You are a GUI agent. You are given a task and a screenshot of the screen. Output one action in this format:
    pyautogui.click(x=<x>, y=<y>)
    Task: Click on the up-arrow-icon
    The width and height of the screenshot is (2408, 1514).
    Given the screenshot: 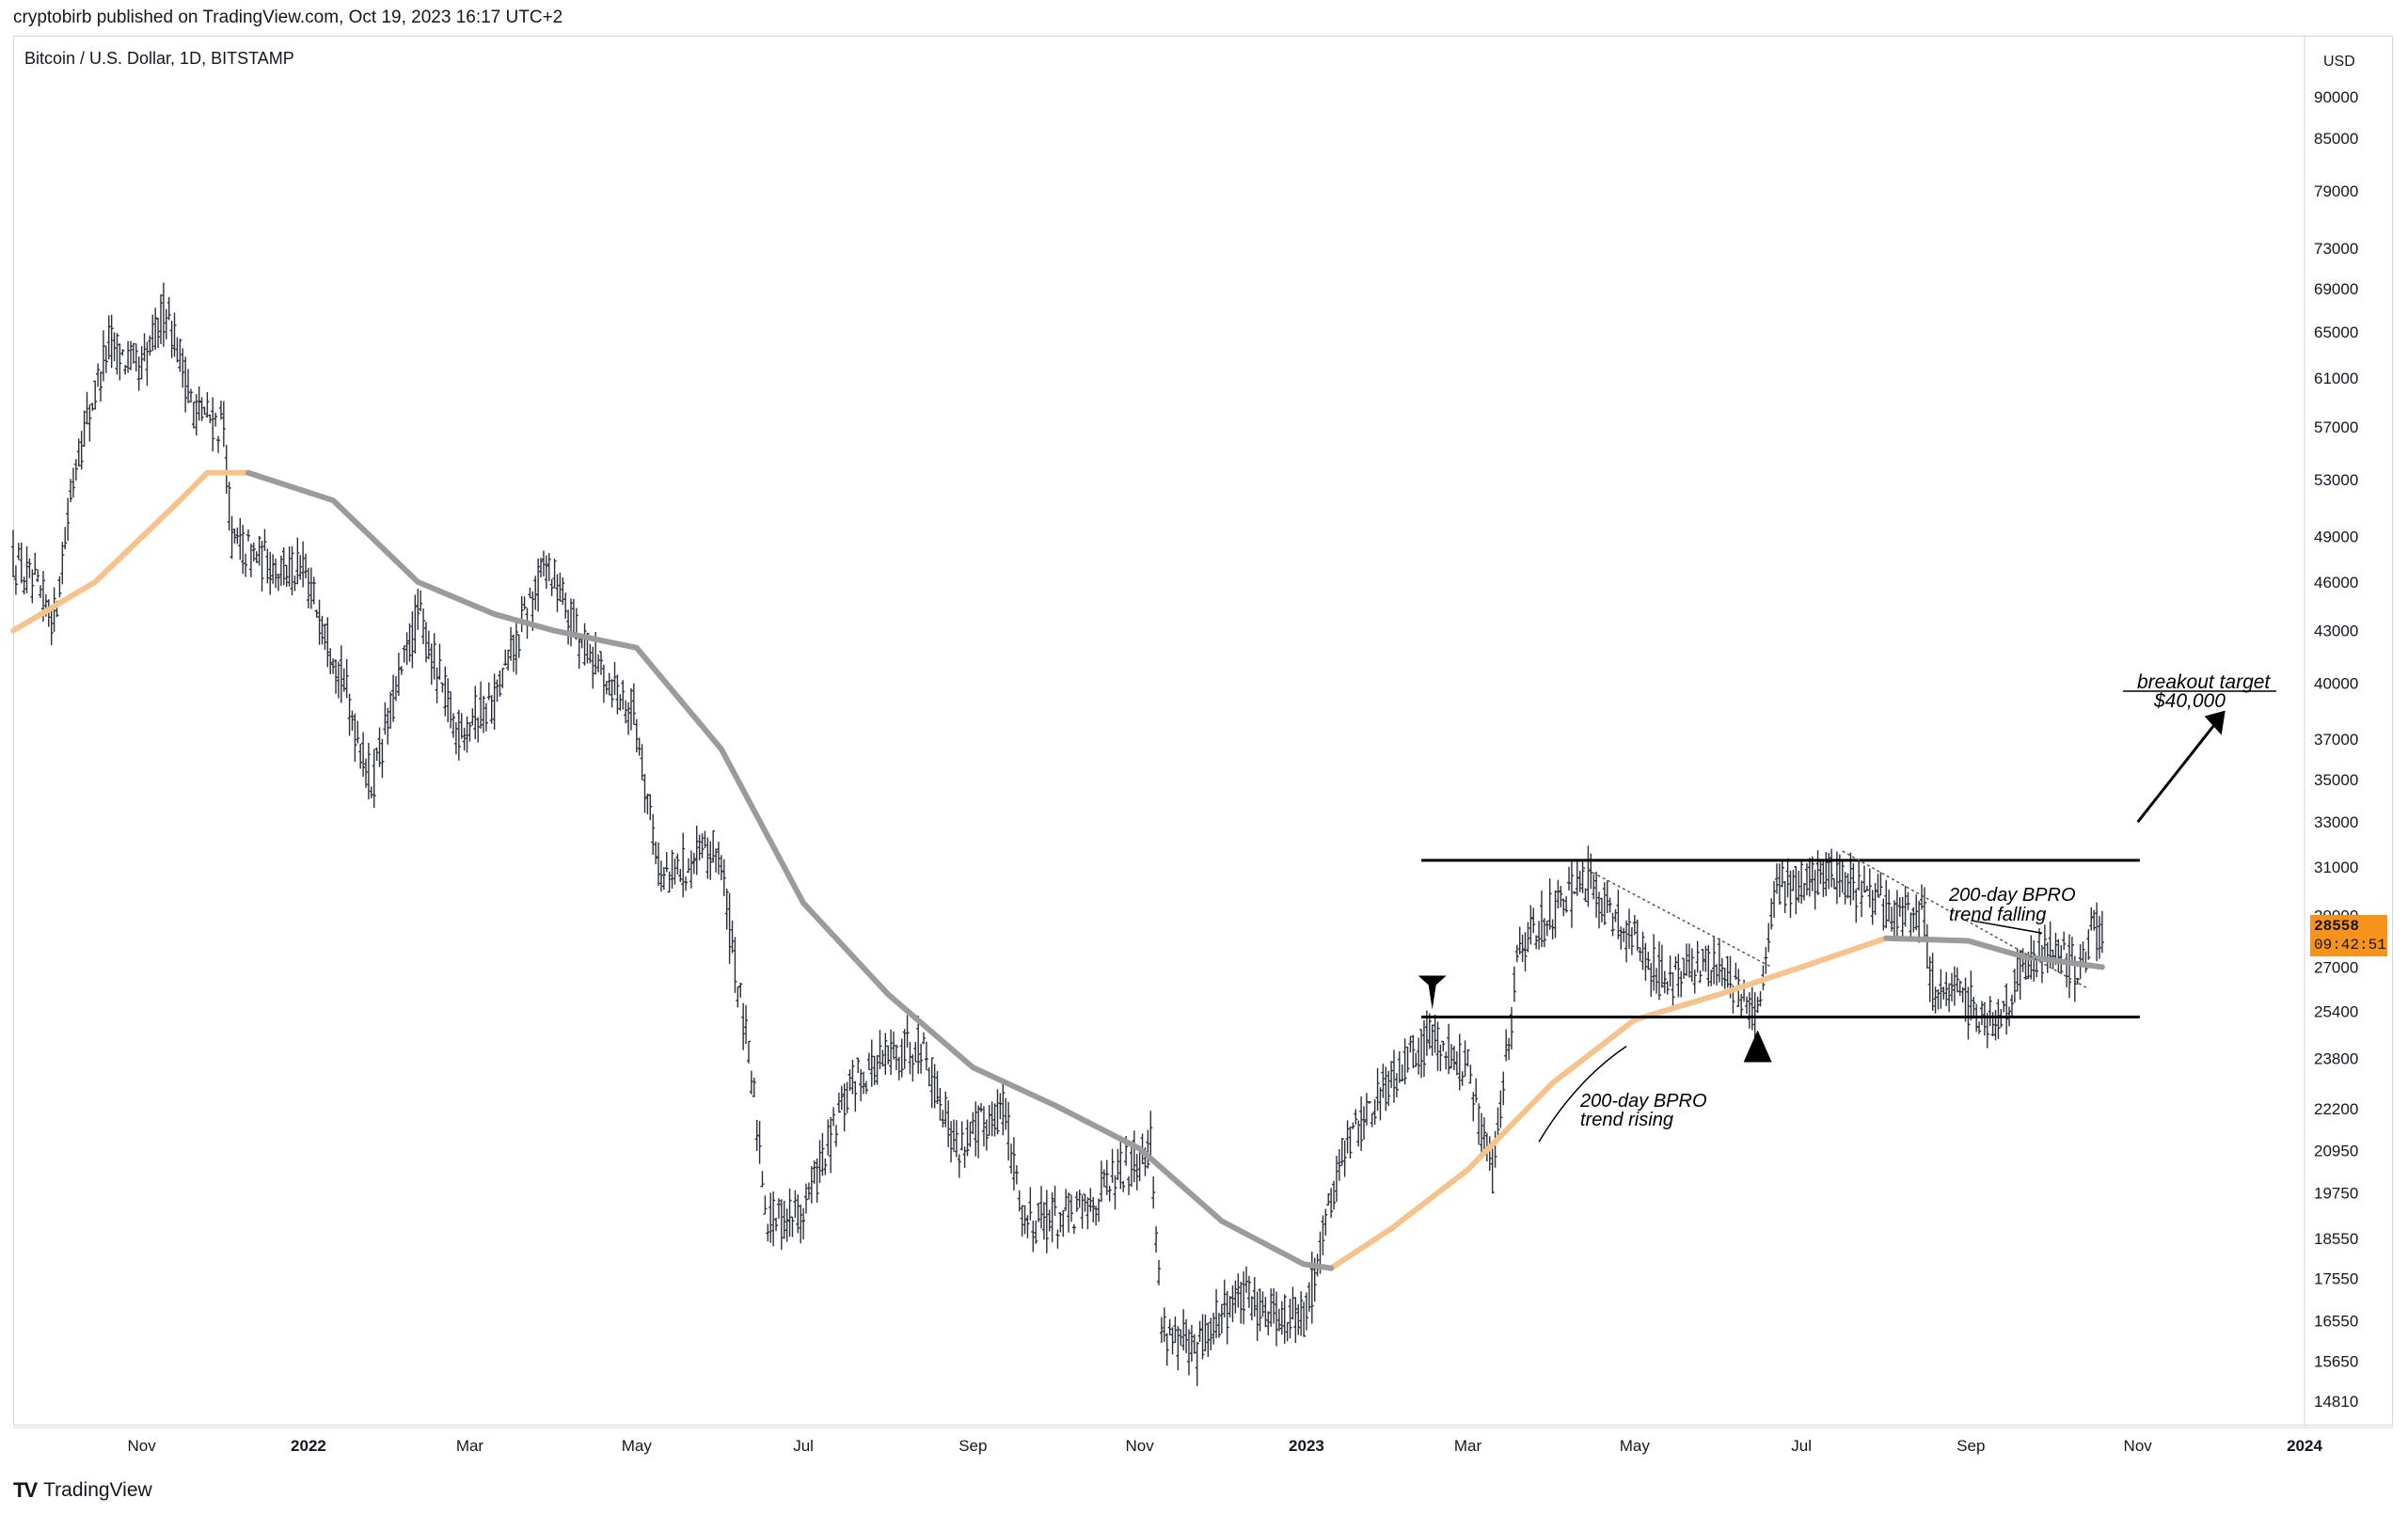 What is the action you would take?
    pyautogui.click(x=1758, y=1046)
    